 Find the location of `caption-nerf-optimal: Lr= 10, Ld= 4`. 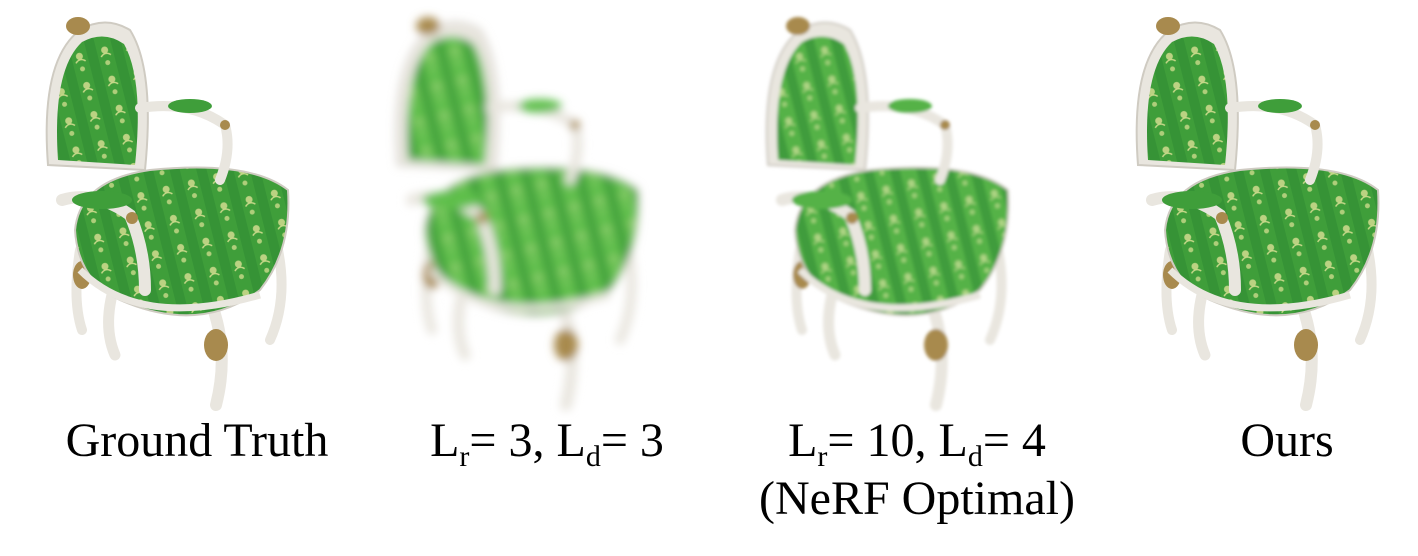

caption-nerf-optimal: Lr= 10, Ld= 4 is located at coordinates (917, 443).